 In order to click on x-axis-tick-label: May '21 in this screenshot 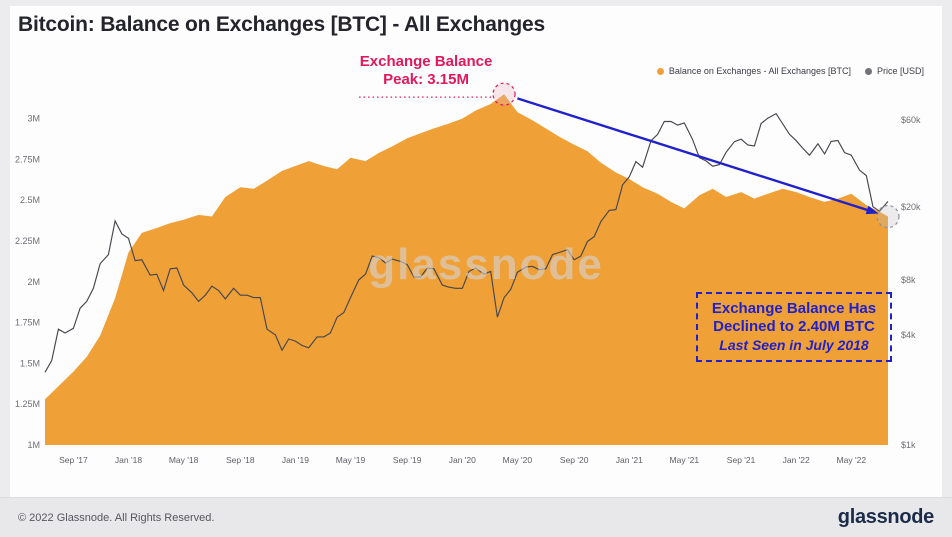, I will do `click(685, 460)`.